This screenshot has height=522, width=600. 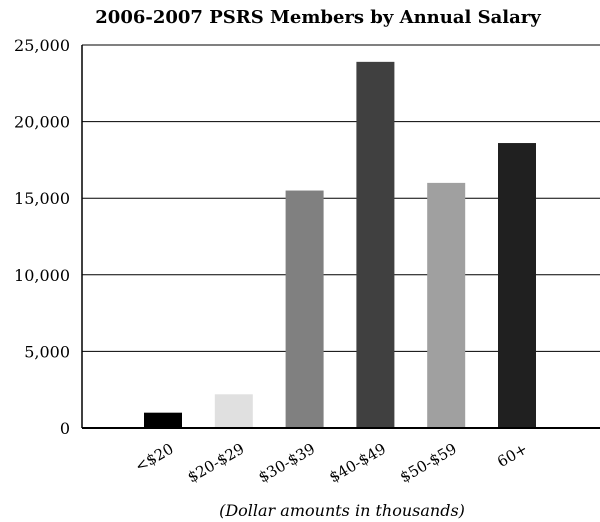 What do you see at coordinates (42, 275) in the screenshot?
I see `y-tick-label: 10,000` at bounding box center [42, 275].